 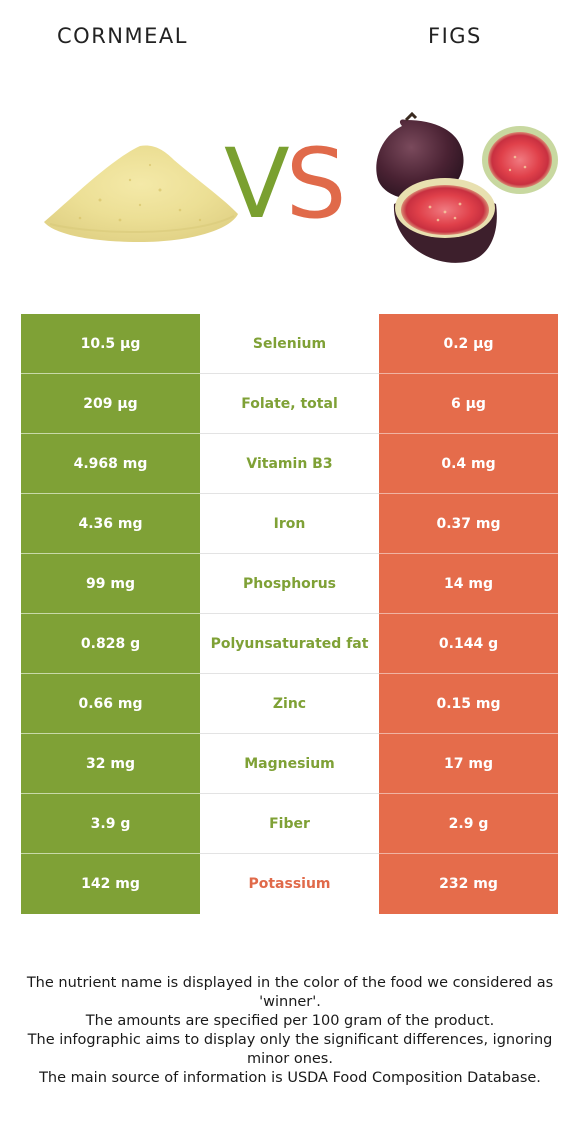 I want to click on nutrient-name: Vitamin B3, so click(x=289, y=464).